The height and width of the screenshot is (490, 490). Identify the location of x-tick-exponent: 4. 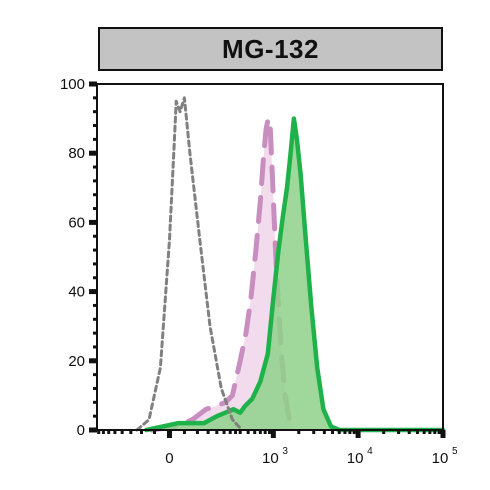
(370, 451).